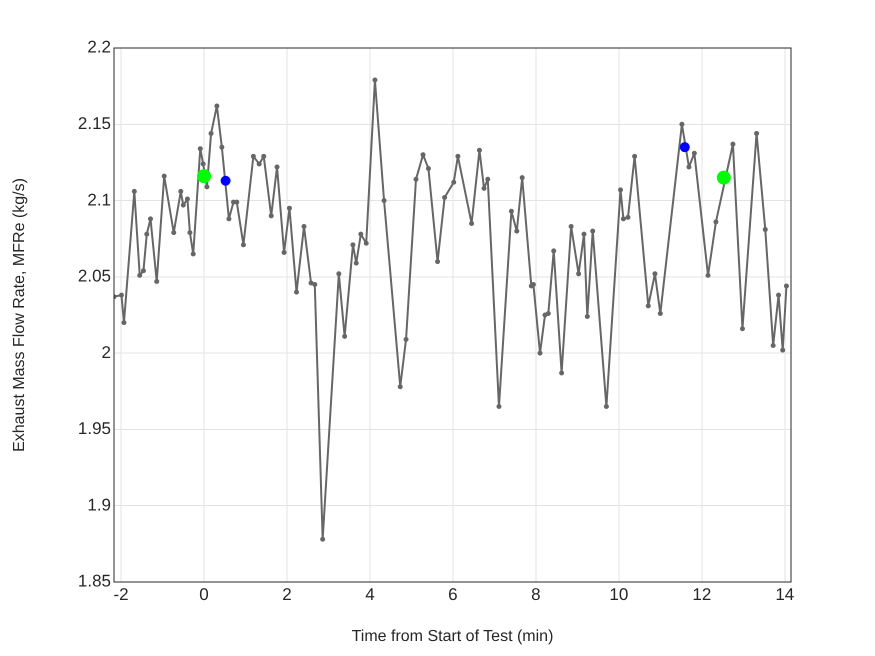 This screenshot has height=656, width=875. I want to click on y-tick-label: 2.15, so click(94, 123).